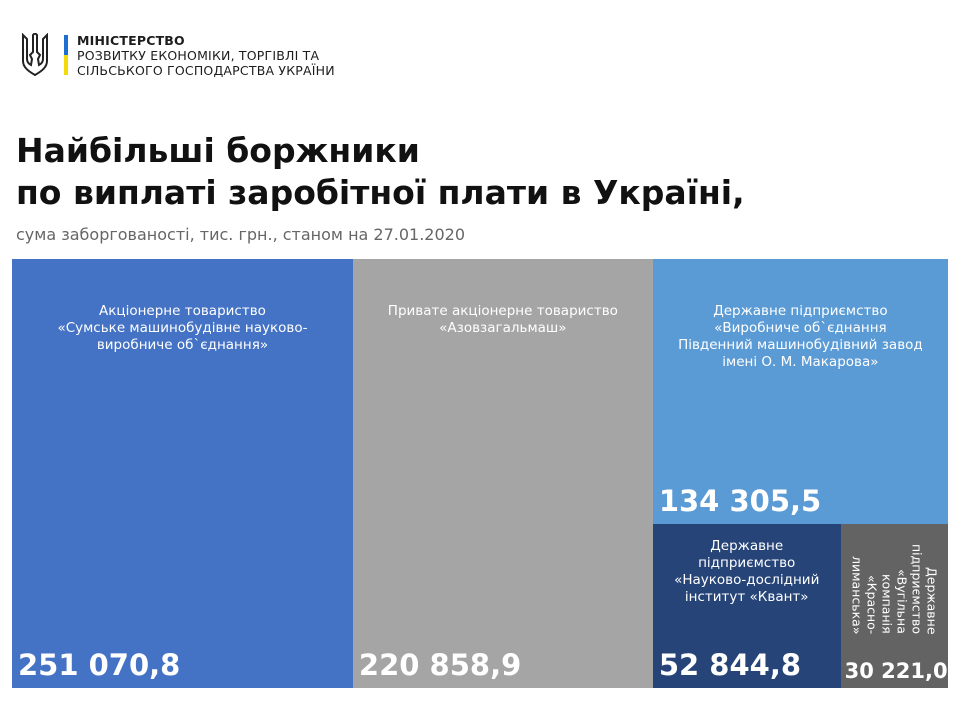 Image resolution: width=960 pixels, height=702 pixels. I want to click on cell-label-line: імені О. М. Макарова», so click(800, 362).